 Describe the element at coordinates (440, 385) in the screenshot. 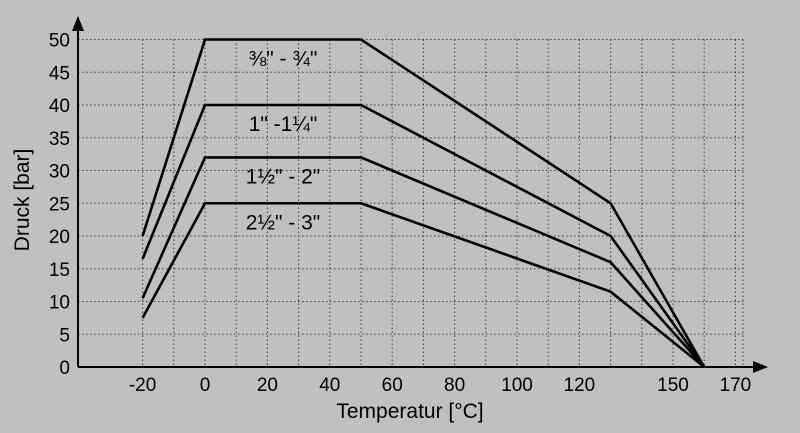

I see `x-tick-labels: -20 0 20 40 60 80 100 120 150 170` at that location.